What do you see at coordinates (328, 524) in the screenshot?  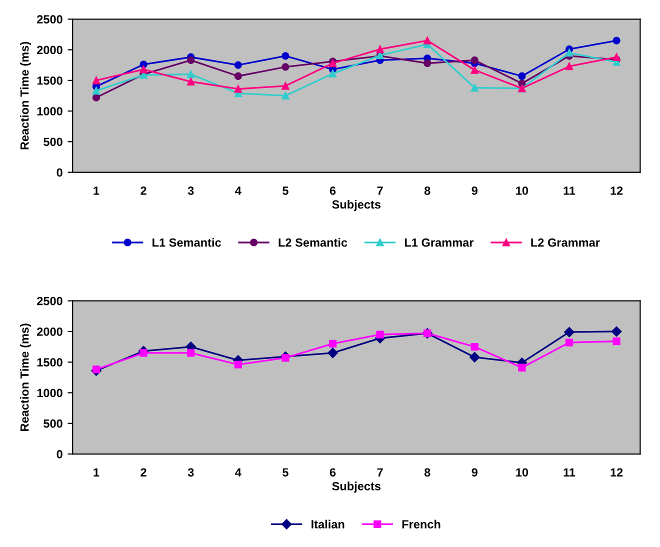 I see `legend-label: Italian` at bounding box center [328, 524].